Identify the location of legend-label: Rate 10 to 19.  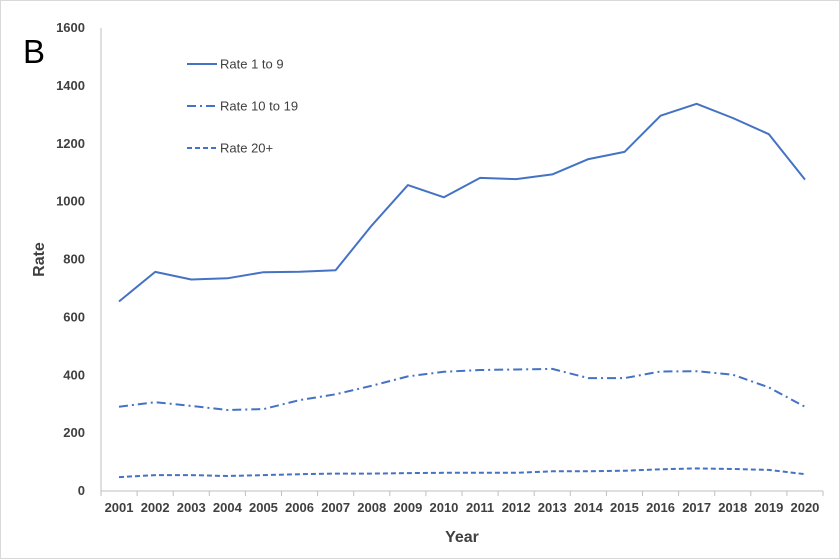
(259, 106).